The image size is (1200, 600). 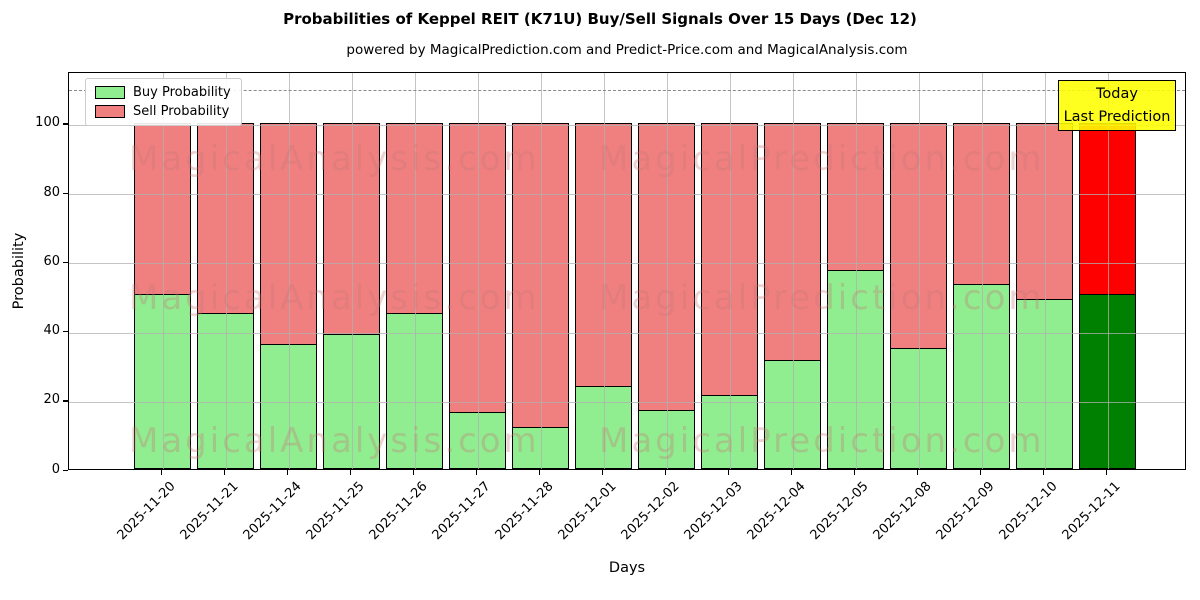 What do you see at coordinates (181, 111) in the screenshot?
I see `legend-label-sell: Sell Probability` at bounding box center [181, 111].